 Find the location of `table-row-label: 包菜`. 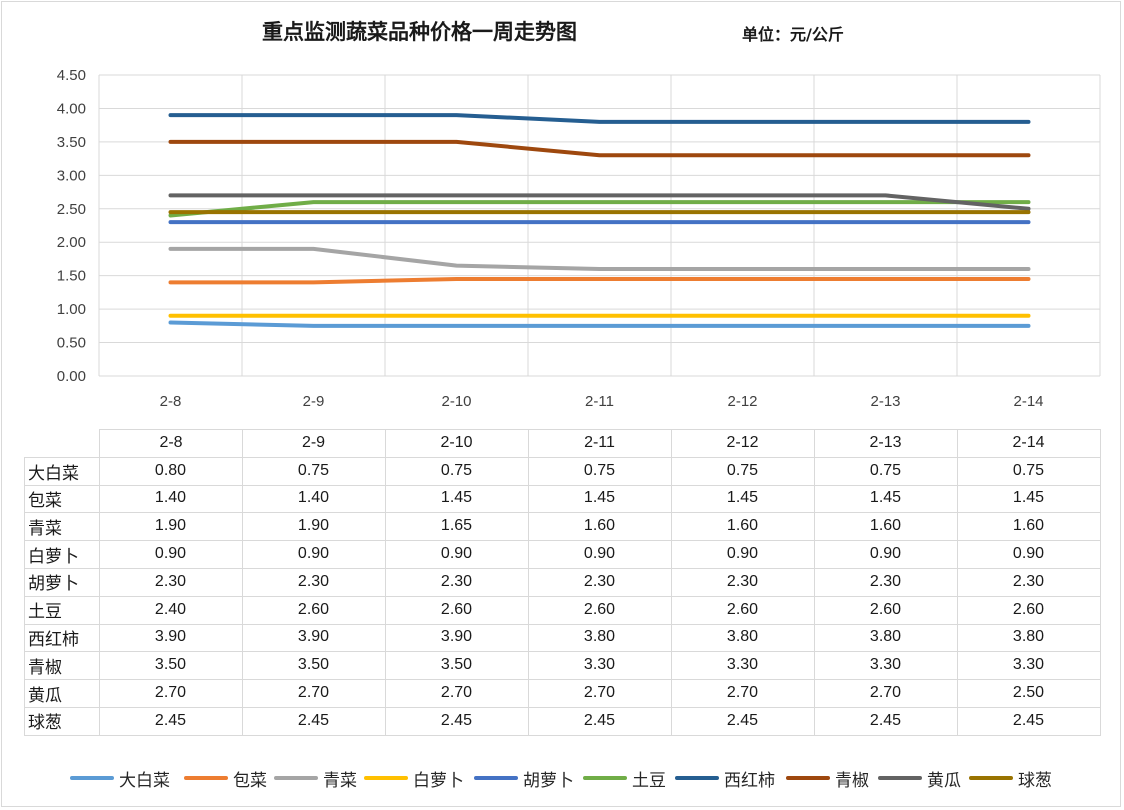

table-row-label: 包菜 is located at coordinates (62, 499).